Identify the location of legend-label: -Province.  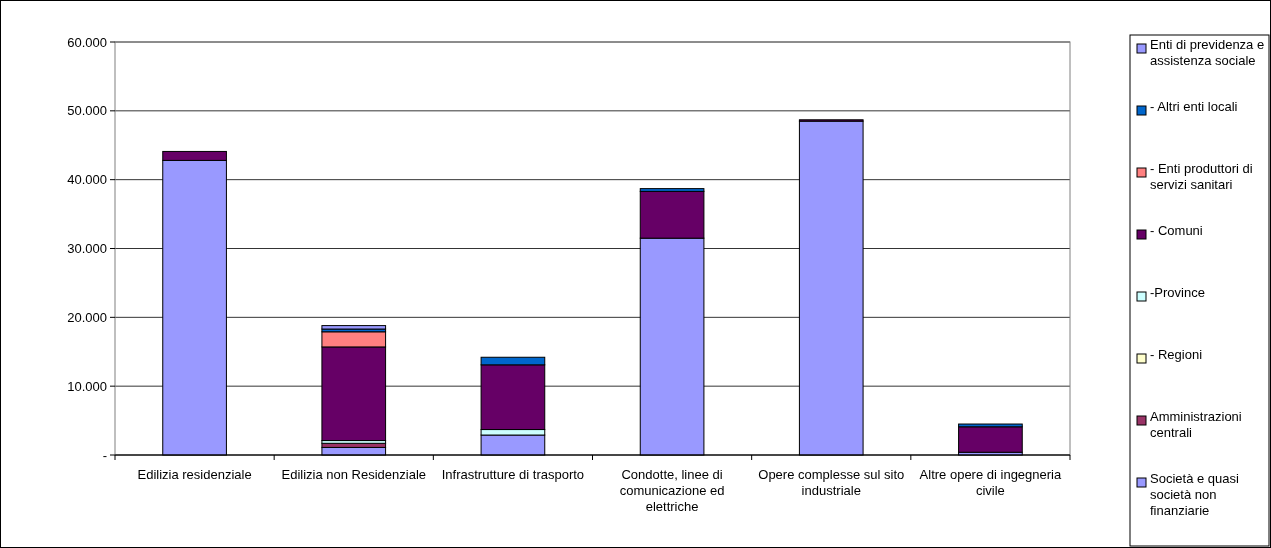
(1177, 292).